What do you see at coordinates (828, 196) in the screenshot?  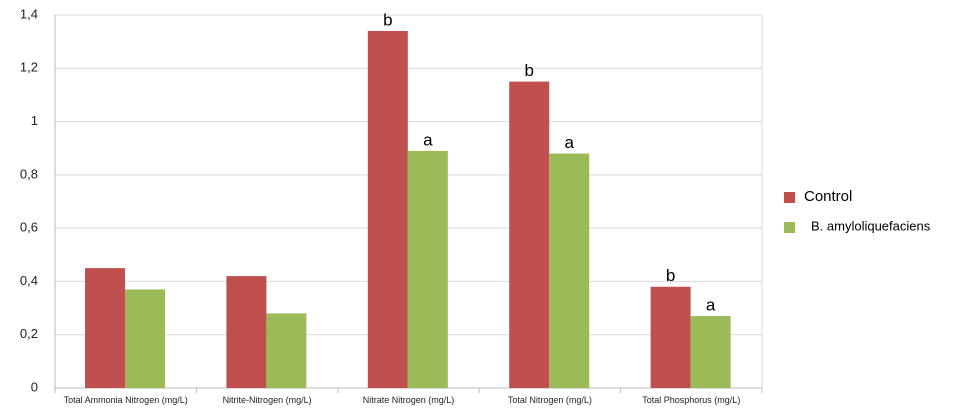 I see `legend-label: Control` at bounding box center [828, 196].